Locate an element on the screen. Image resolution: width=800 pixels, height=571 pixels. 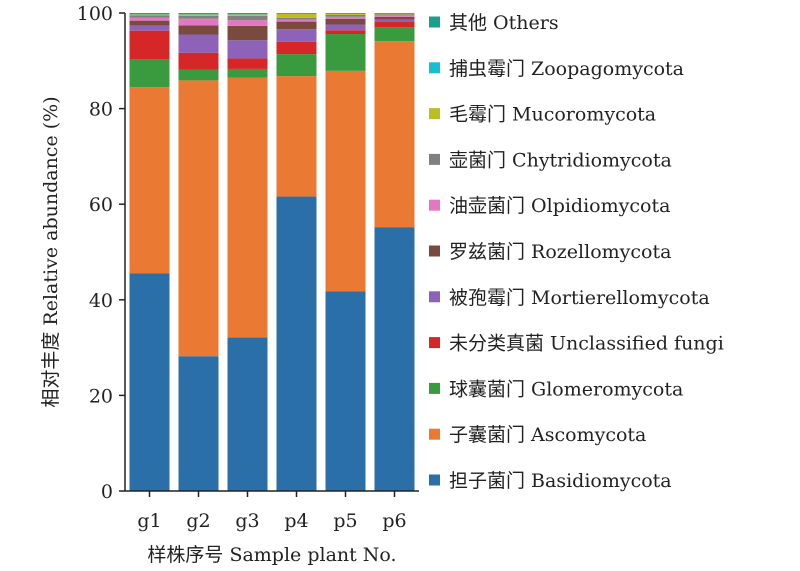
legend-label-6: 被孢霉门 Mortierellomycota is located at coordinates (579, 298).